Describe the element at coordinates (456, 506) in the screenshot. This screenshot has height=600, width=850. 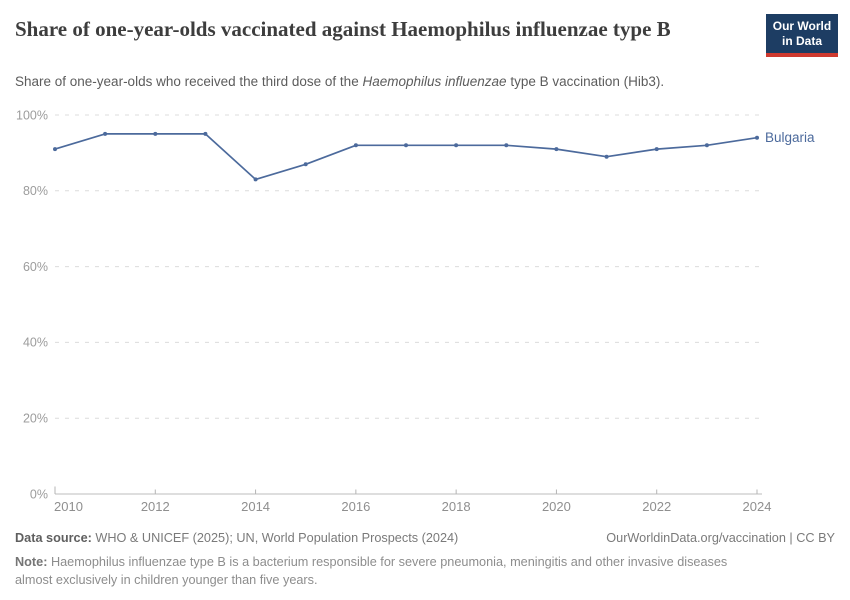
I see `x-tick-label: 2018` at that location.